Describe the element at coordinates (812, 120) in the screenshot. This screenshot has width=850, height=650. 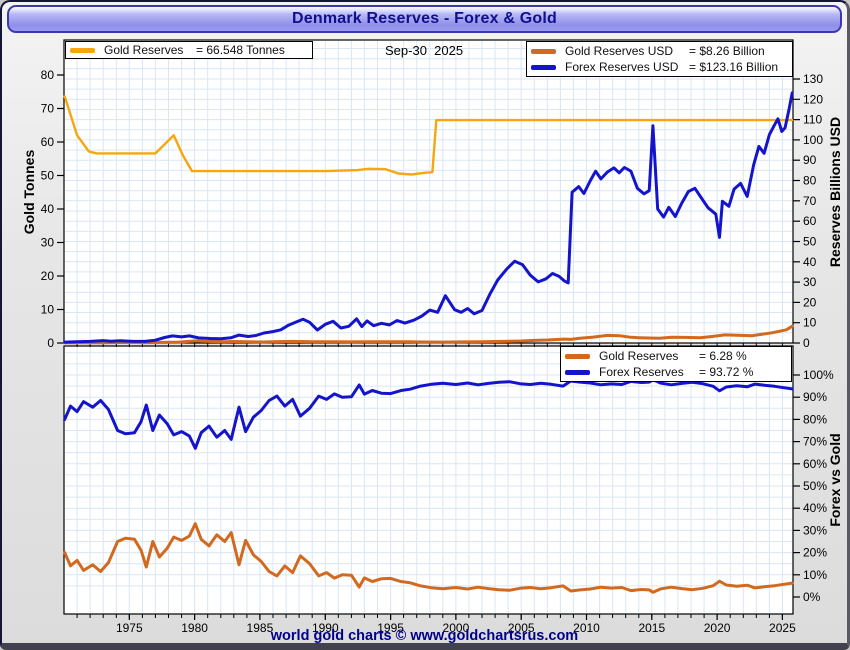
I see `svg-text: 110` at that location.